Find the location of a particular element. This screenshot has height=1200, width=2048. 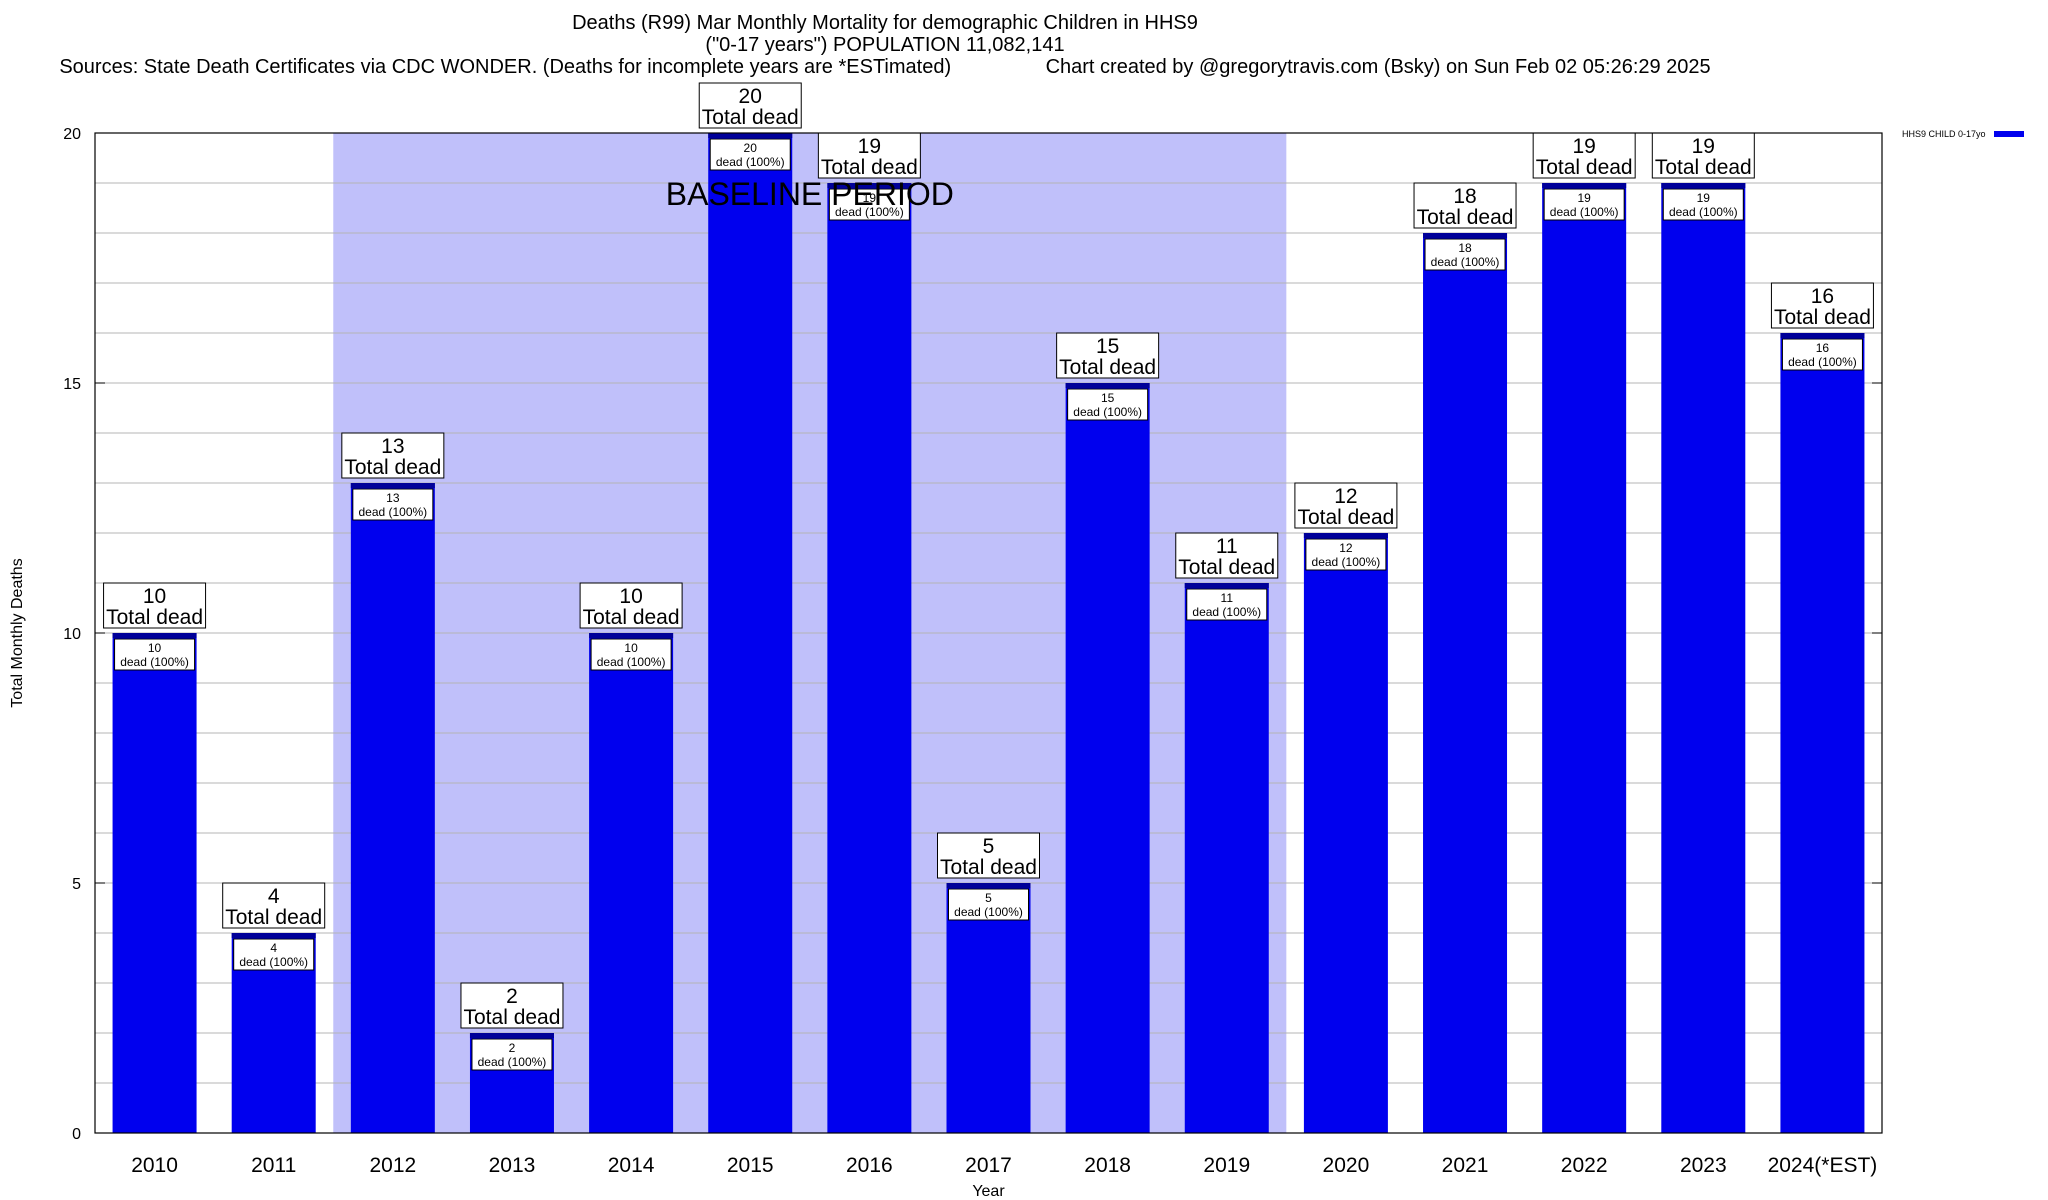

bar-2024(*EST) is located at coordinates (1822, 733).